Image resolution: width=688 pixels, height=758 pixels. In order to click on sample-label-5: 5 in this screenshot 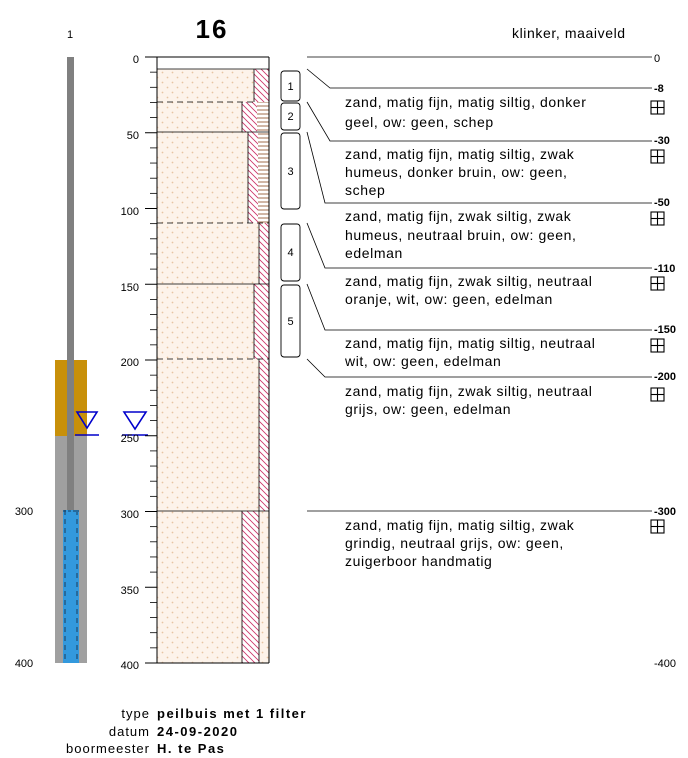, I will do `click(290, 322)`.